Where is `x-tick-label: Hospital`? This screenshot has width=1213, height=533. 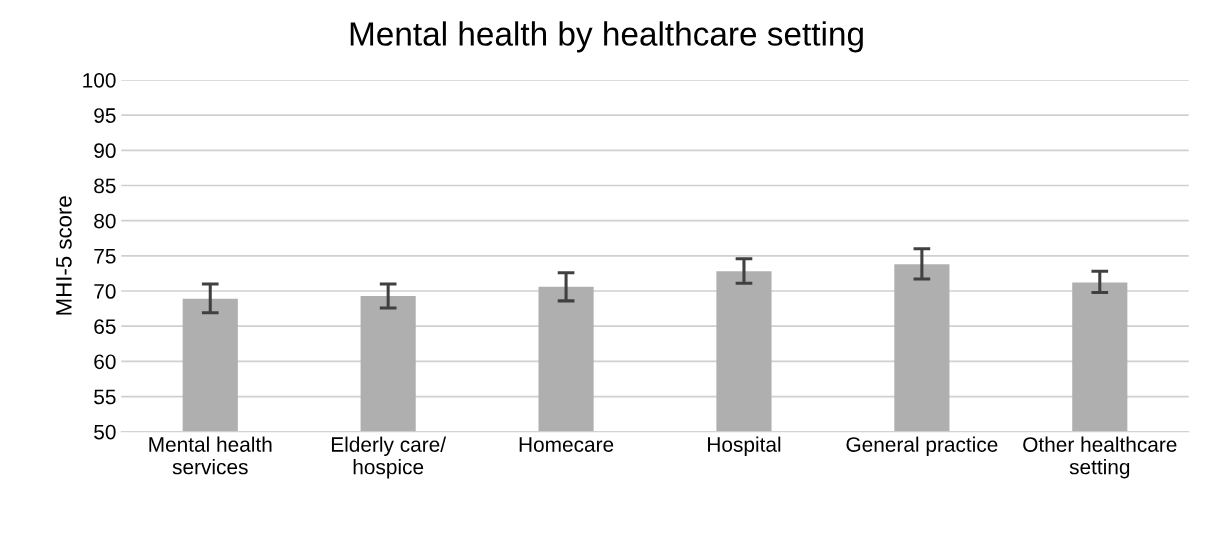
x-tick-label: Hospital is located at coordinates (744, 446).